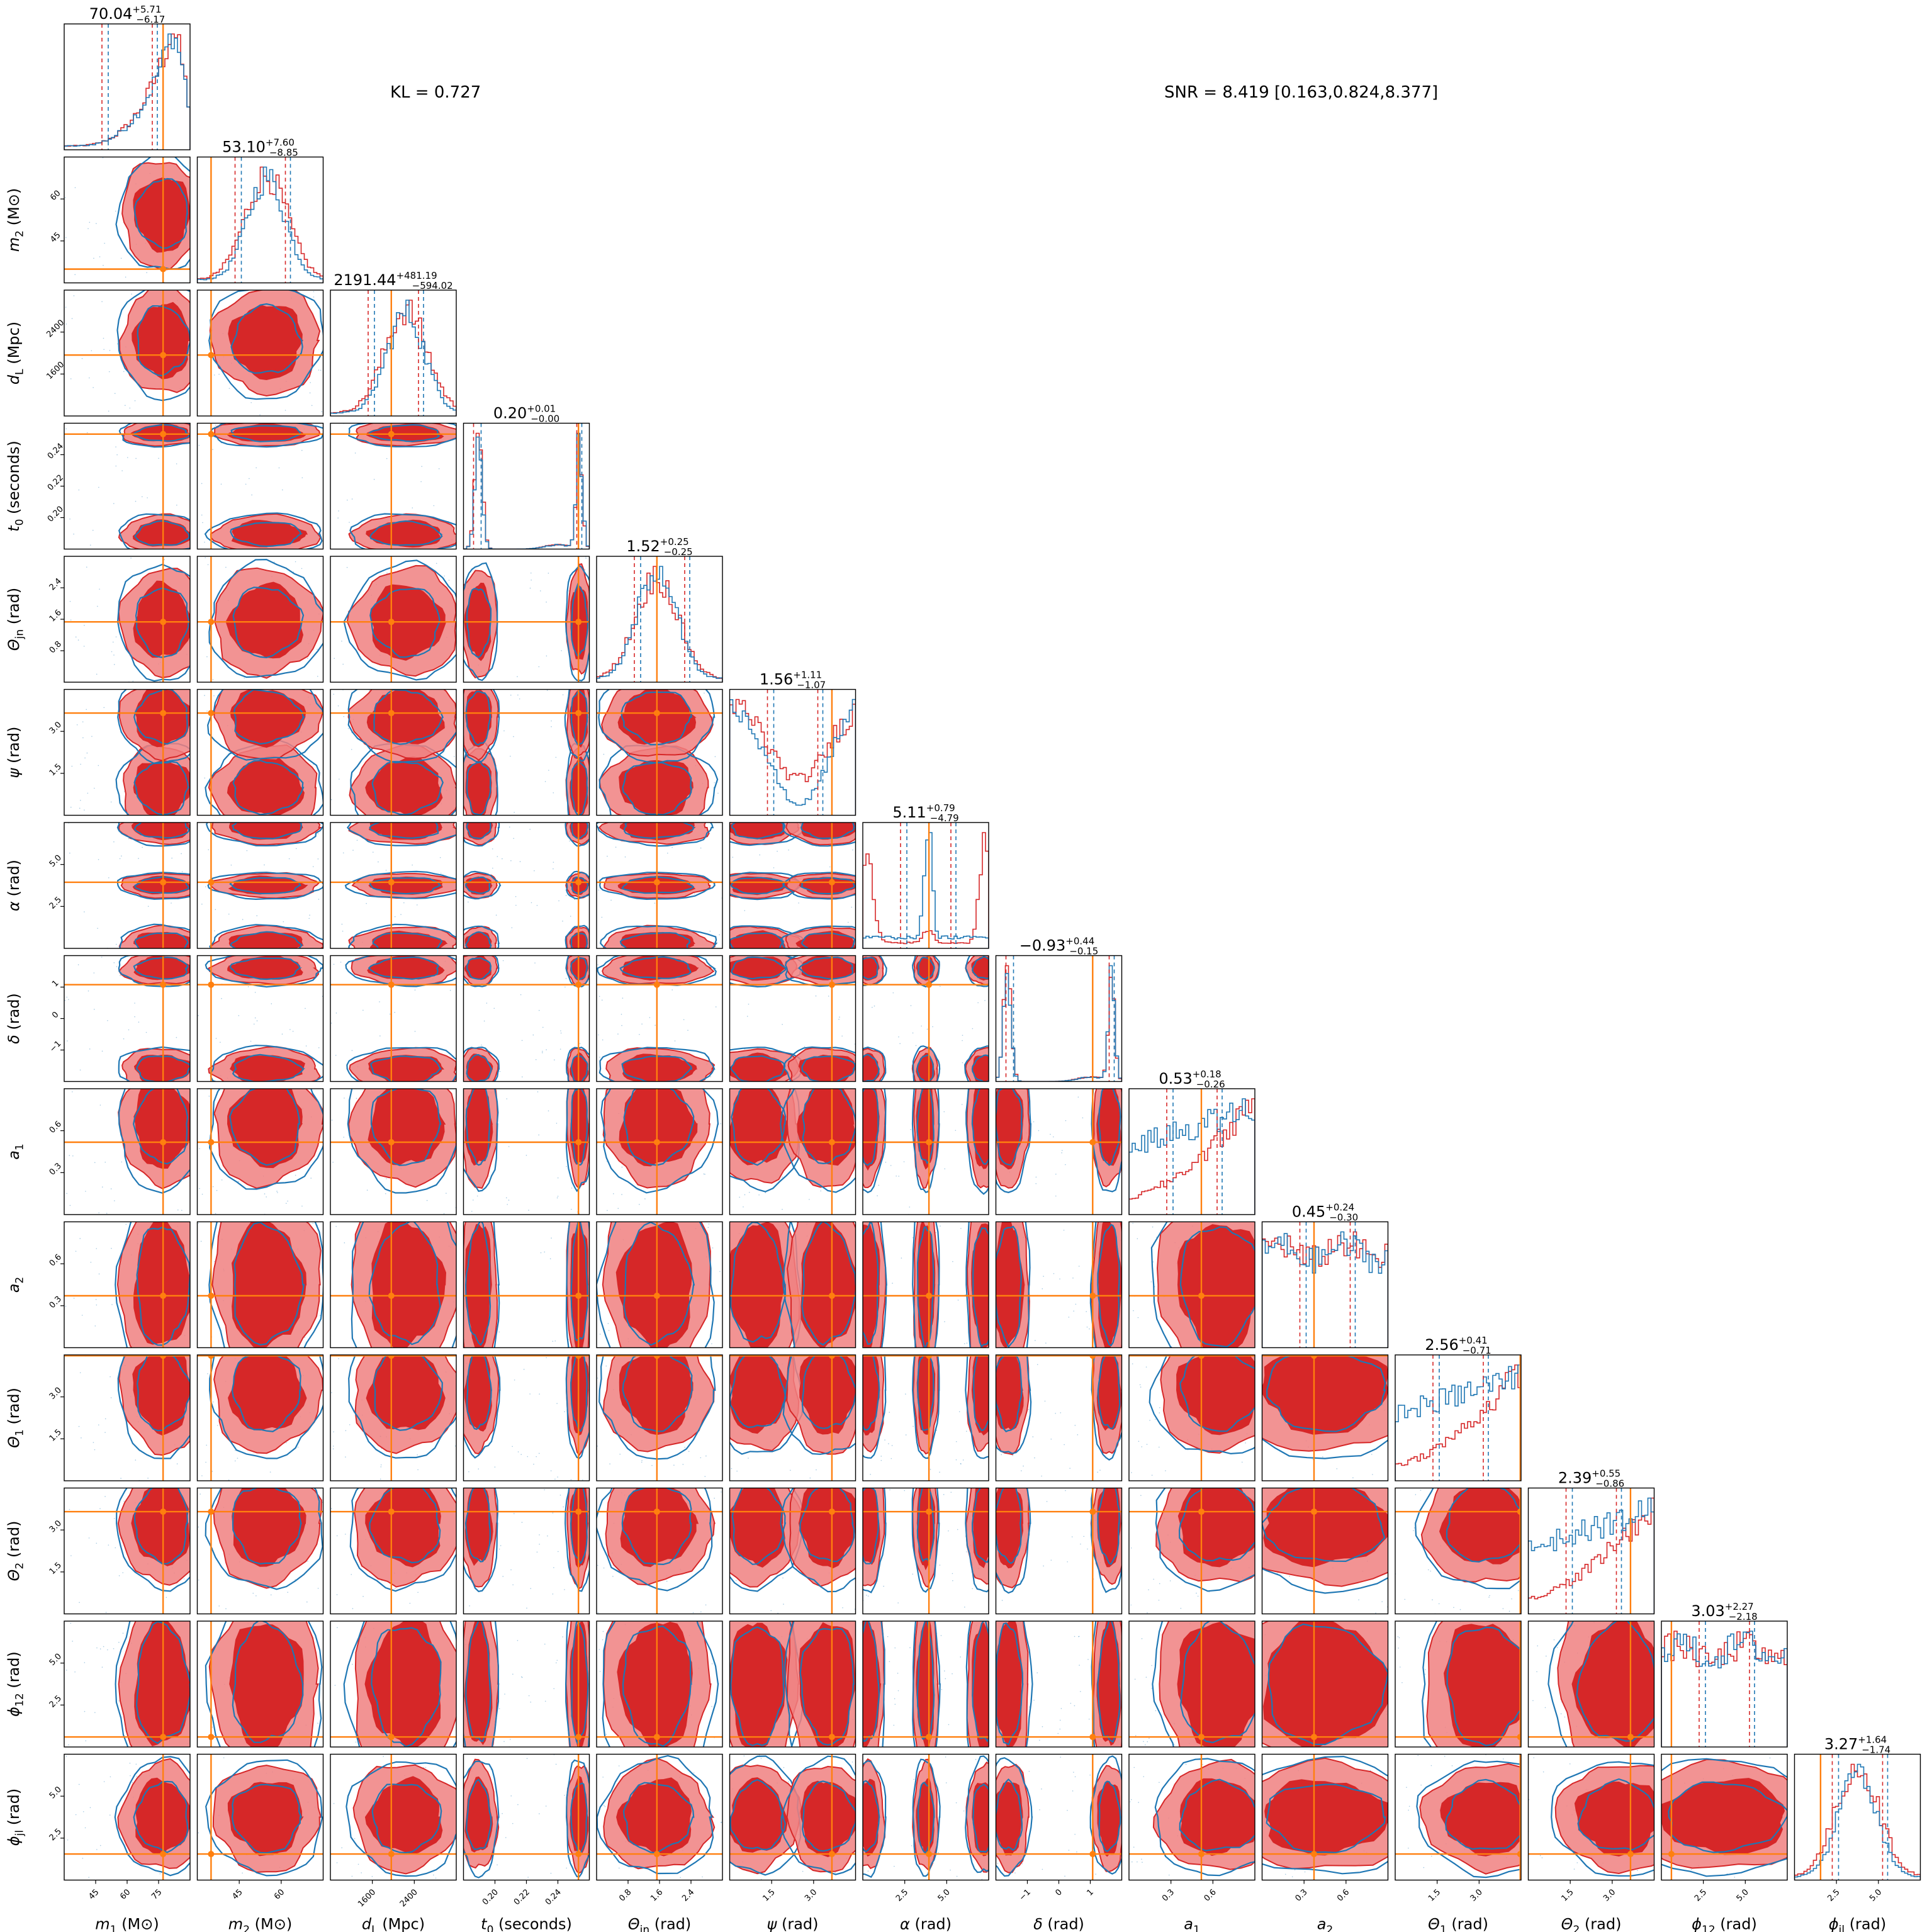  What do you see at coordinates (902, 1895) in the screenshot?
I see `x-tick-label: 2.5` at bounding box center [902, 1895].